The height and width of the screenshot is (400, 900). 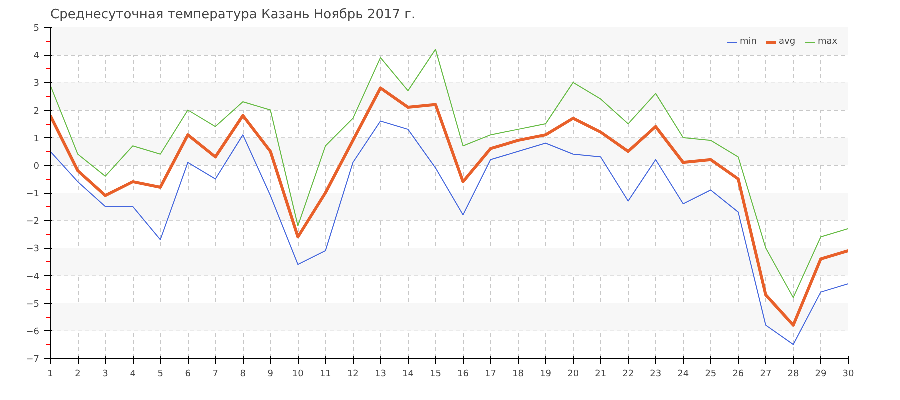 What do you see at coordinates (33, 195) in the screenshot?
I see `y-tick-label: −1` at bounding box center [33, 195].